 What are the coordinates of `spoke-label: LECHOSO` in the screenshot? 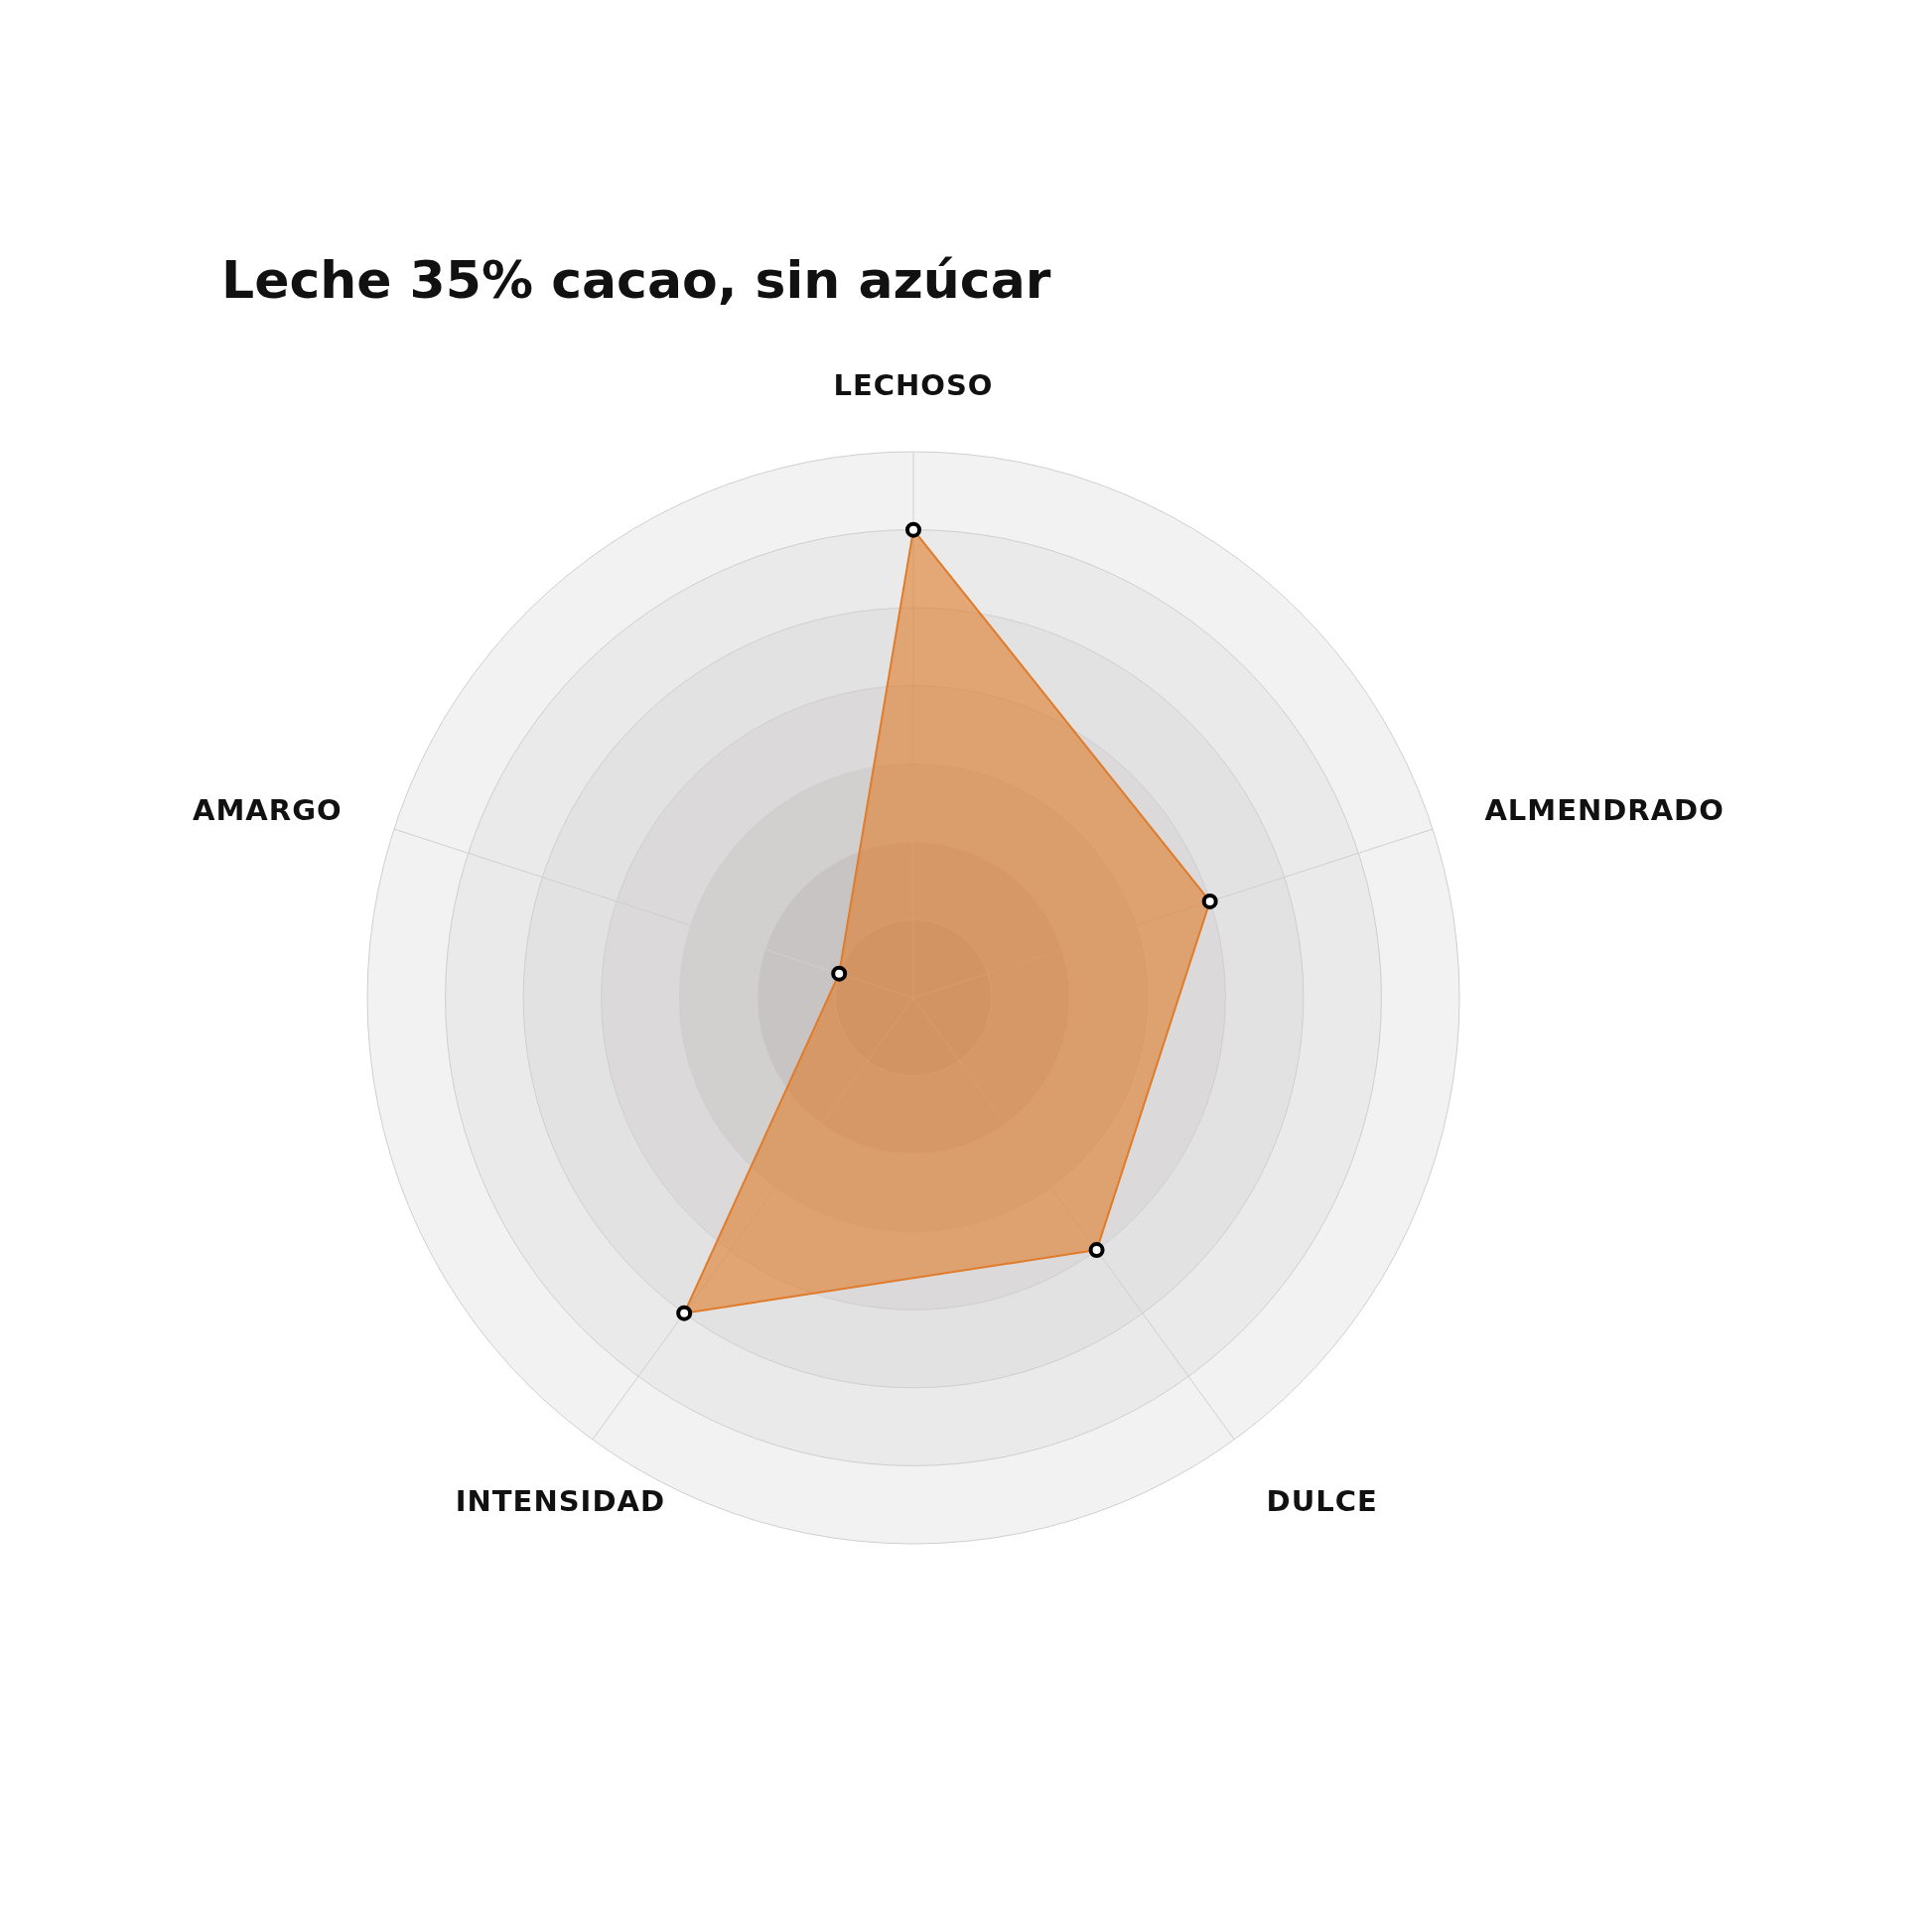 It's located at (914, 385).